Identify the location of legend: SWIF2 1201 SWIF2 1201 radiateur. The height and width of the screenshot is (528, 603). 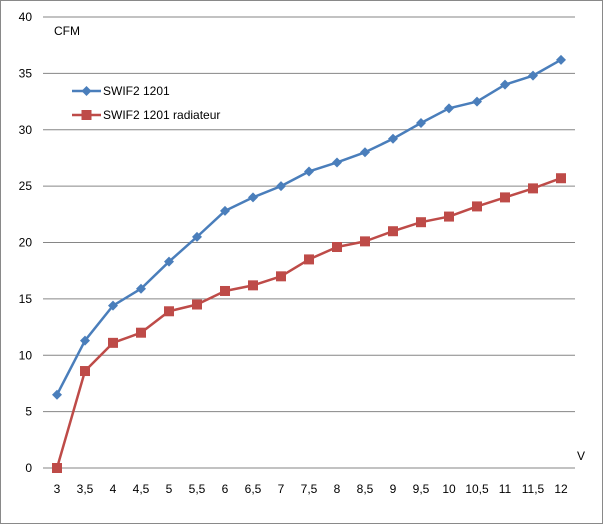
(146, 103).